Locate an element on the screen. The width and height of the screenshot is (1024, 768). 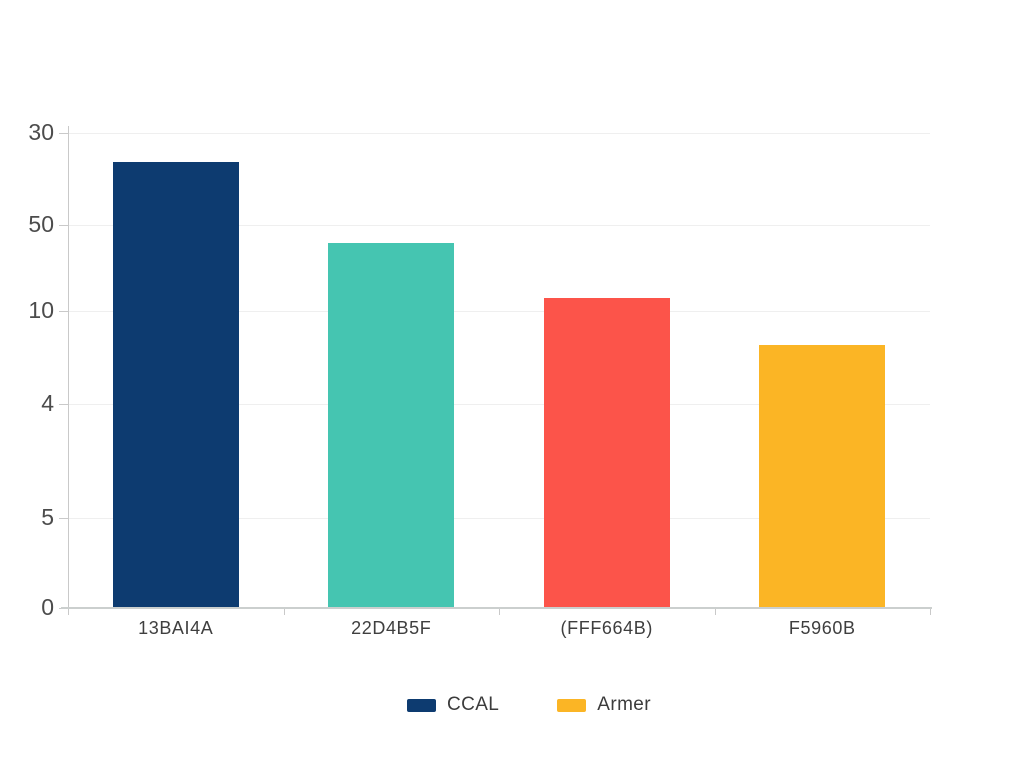
y-axis-tick-label: 4 is located at coordinates (47, 402).